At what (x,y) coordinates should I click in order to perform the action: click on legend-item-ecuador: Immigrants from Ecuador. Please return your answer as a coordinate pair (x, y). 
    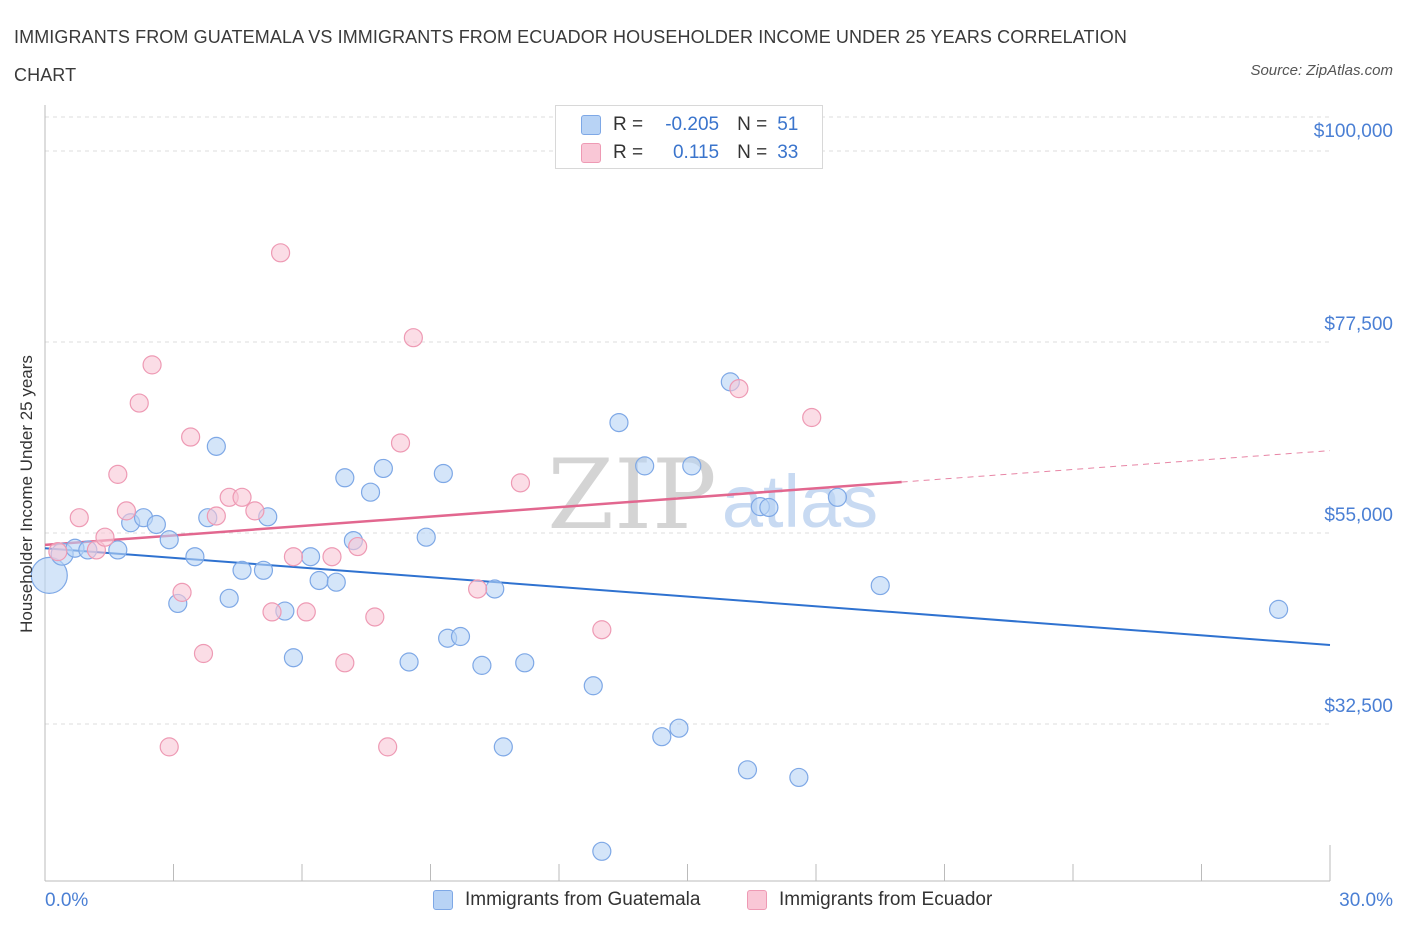
    Looking at the image, I should click on (869, 900).